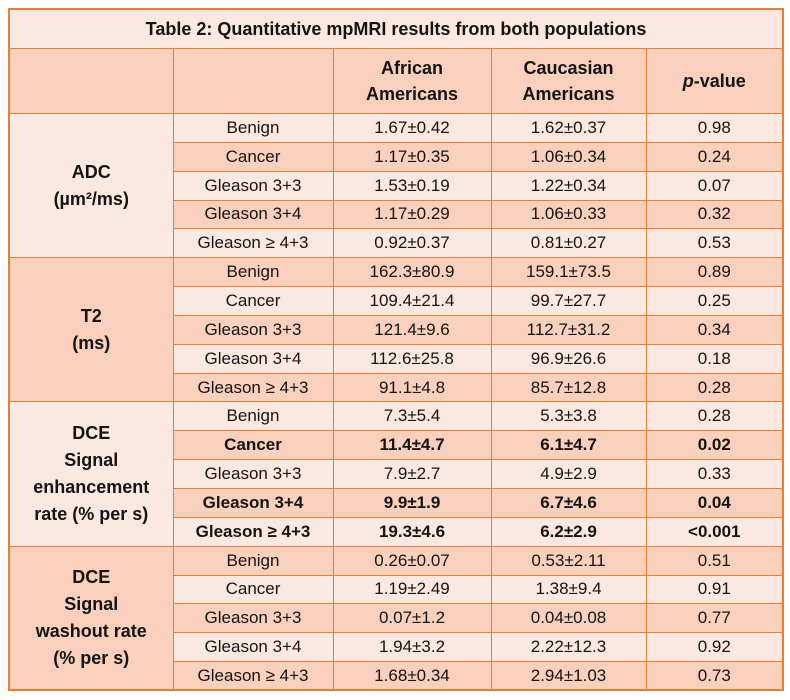  I want to click on value-african-americans: 0.07±1.2, so click(412, 618).